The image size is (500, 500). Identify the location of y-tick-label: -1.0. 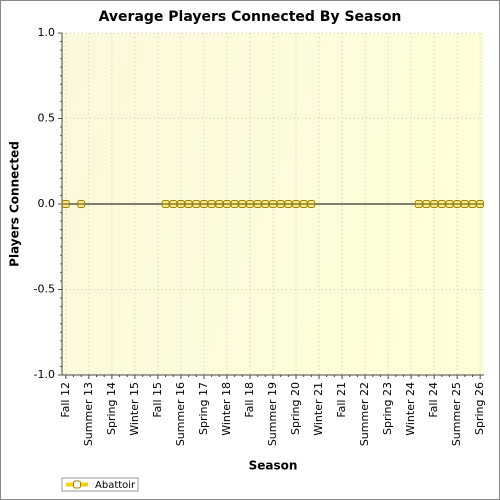
(44, 374).